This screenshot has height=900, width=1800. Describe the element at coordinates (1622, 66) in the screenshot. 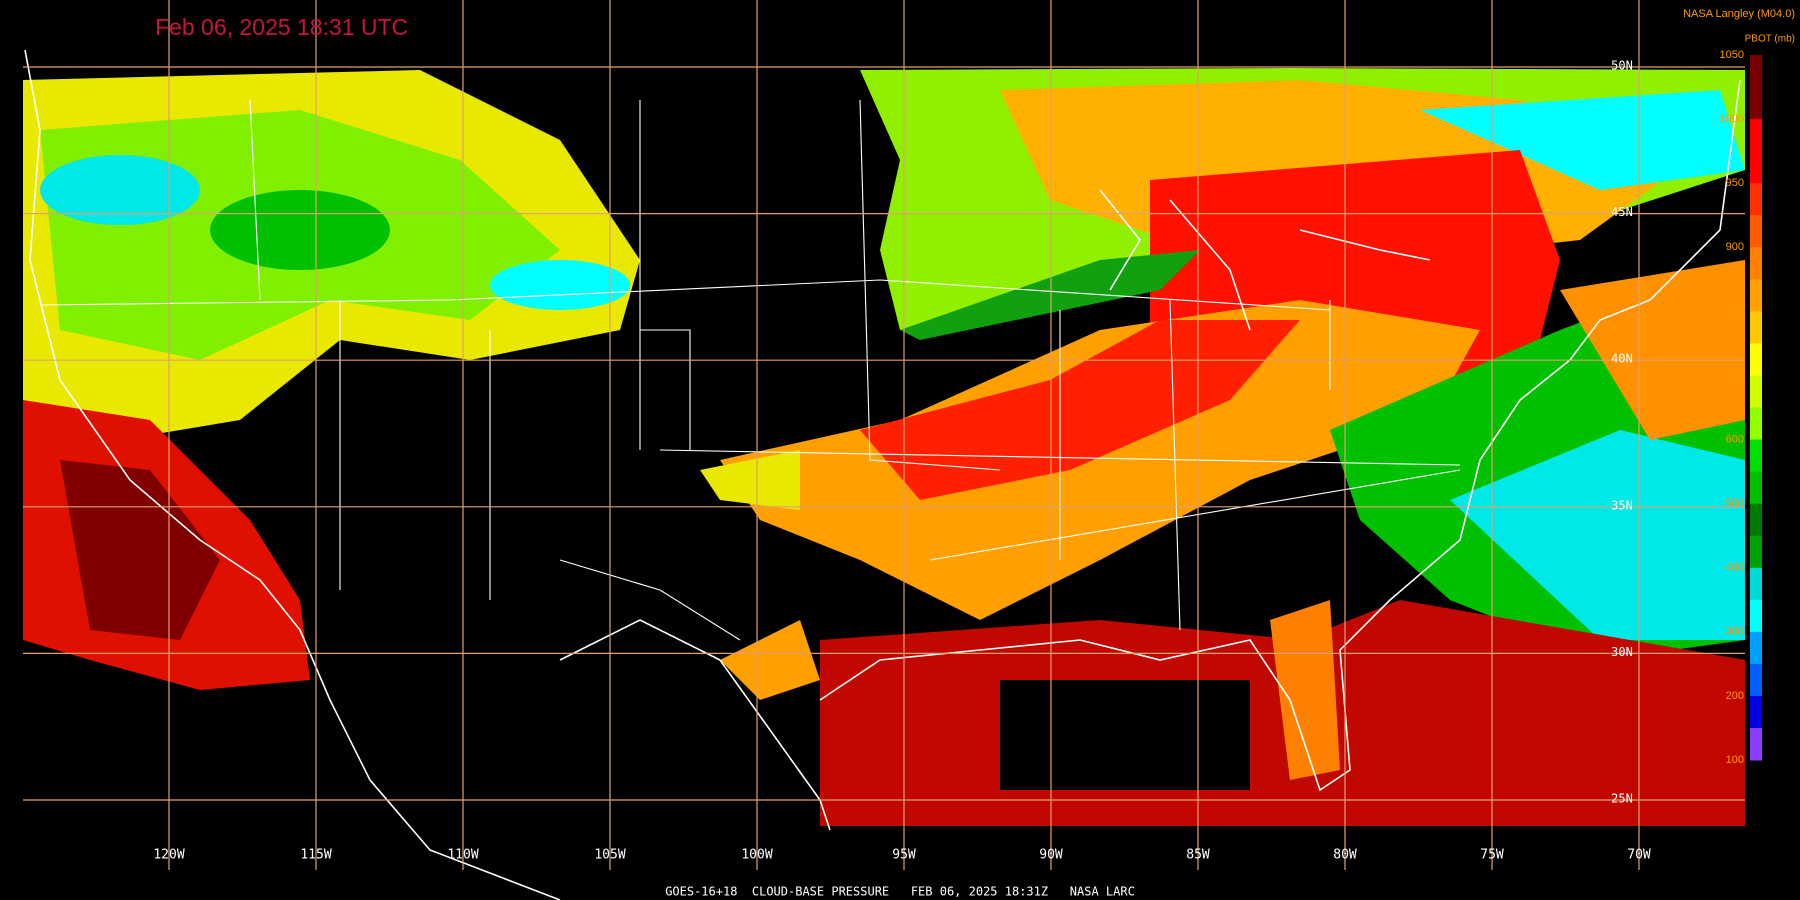

I see `latitude-label: 50N` at that location.